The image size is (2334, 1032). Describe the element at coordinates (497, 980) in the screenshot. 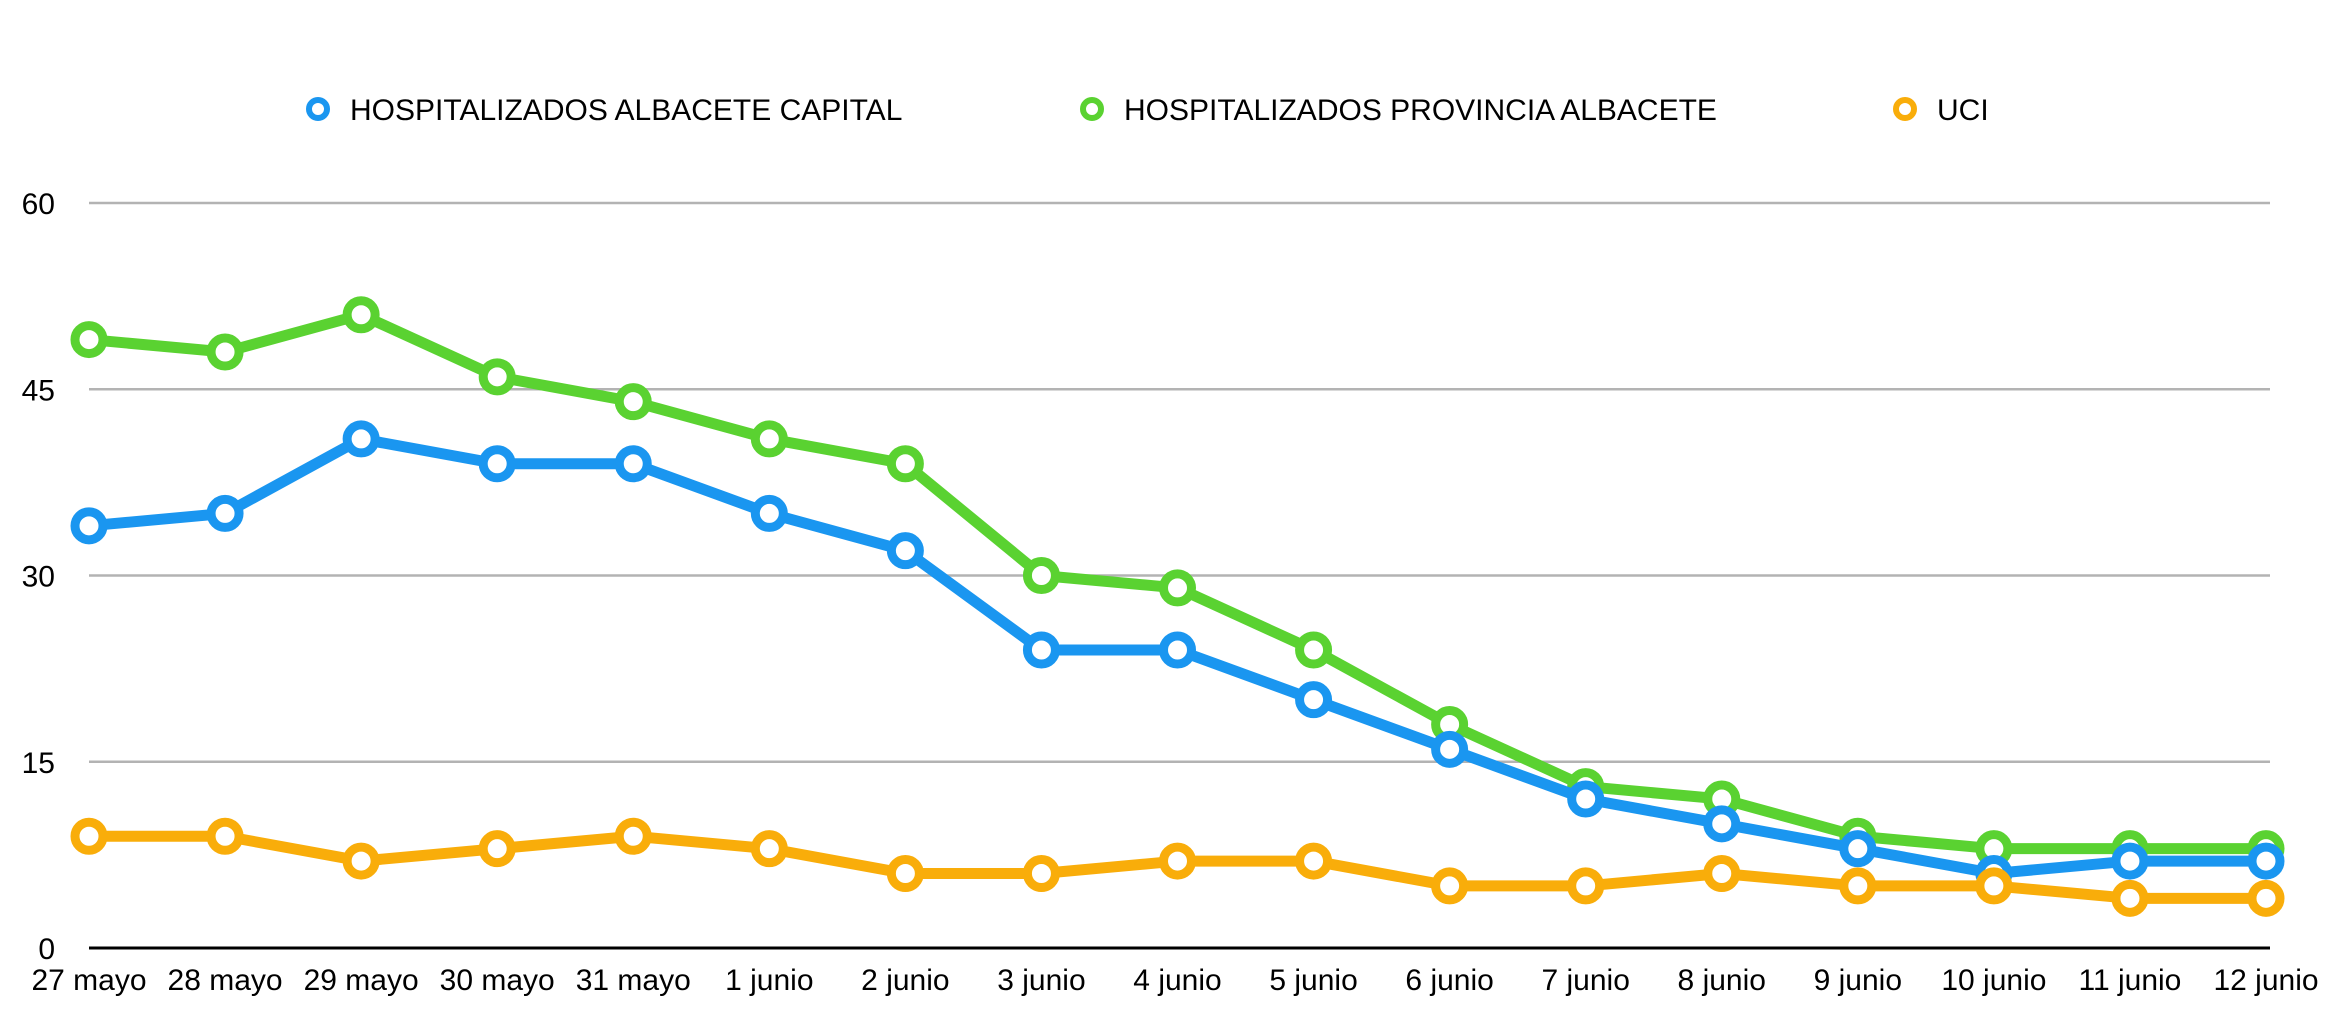

I see `x-tick-label: 30 mayo` at that location.